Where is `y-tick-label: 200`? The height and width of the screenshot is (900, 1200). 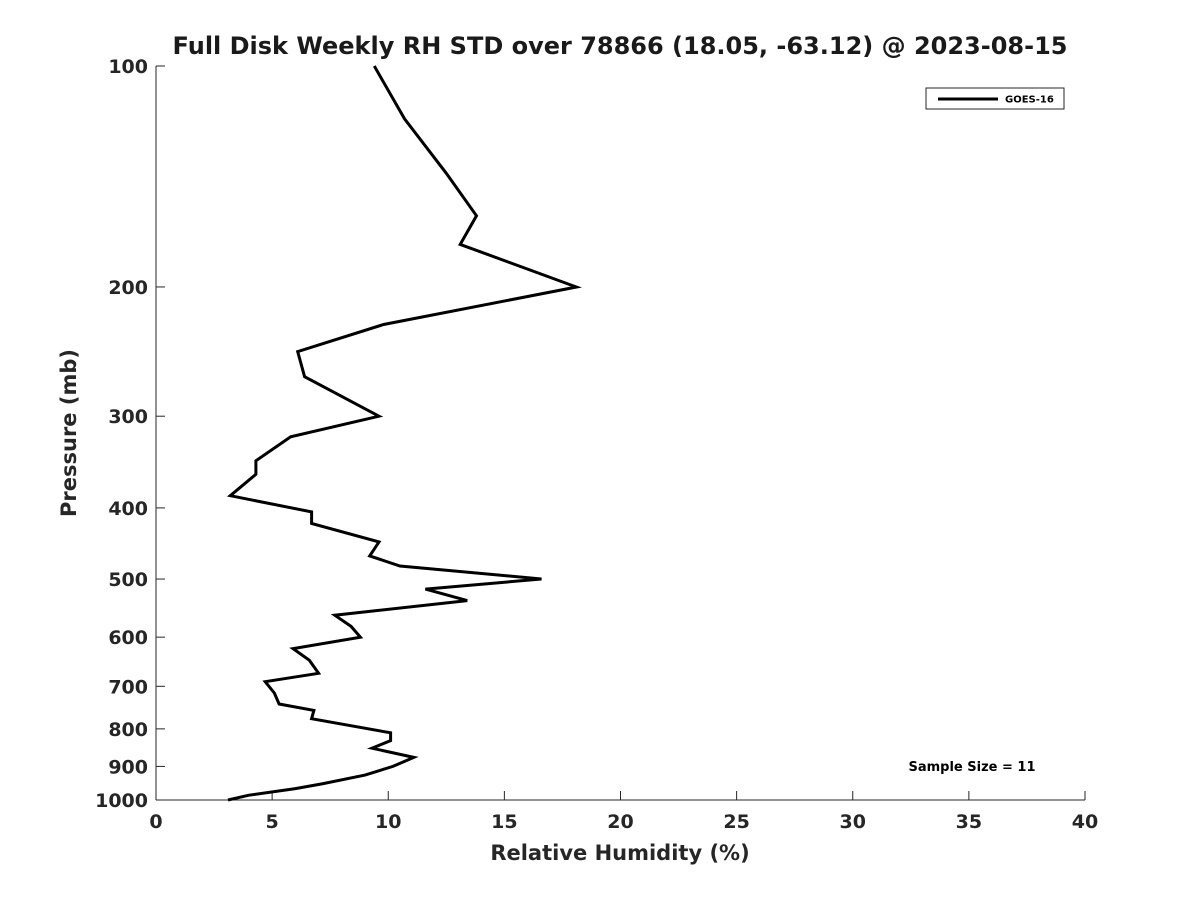 y-tick-label: 200 is located at coordinates (128, 288).